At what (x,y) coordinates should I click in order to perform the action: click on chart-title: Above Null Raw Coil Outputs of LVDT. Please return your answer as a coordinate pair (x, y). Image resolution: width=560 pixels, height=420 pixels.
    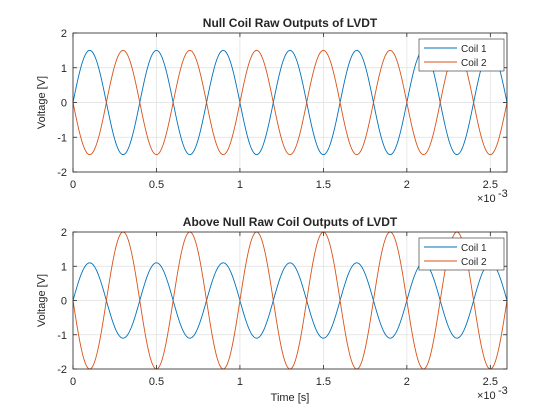
    Looking at the image, I should click on (290, 222).